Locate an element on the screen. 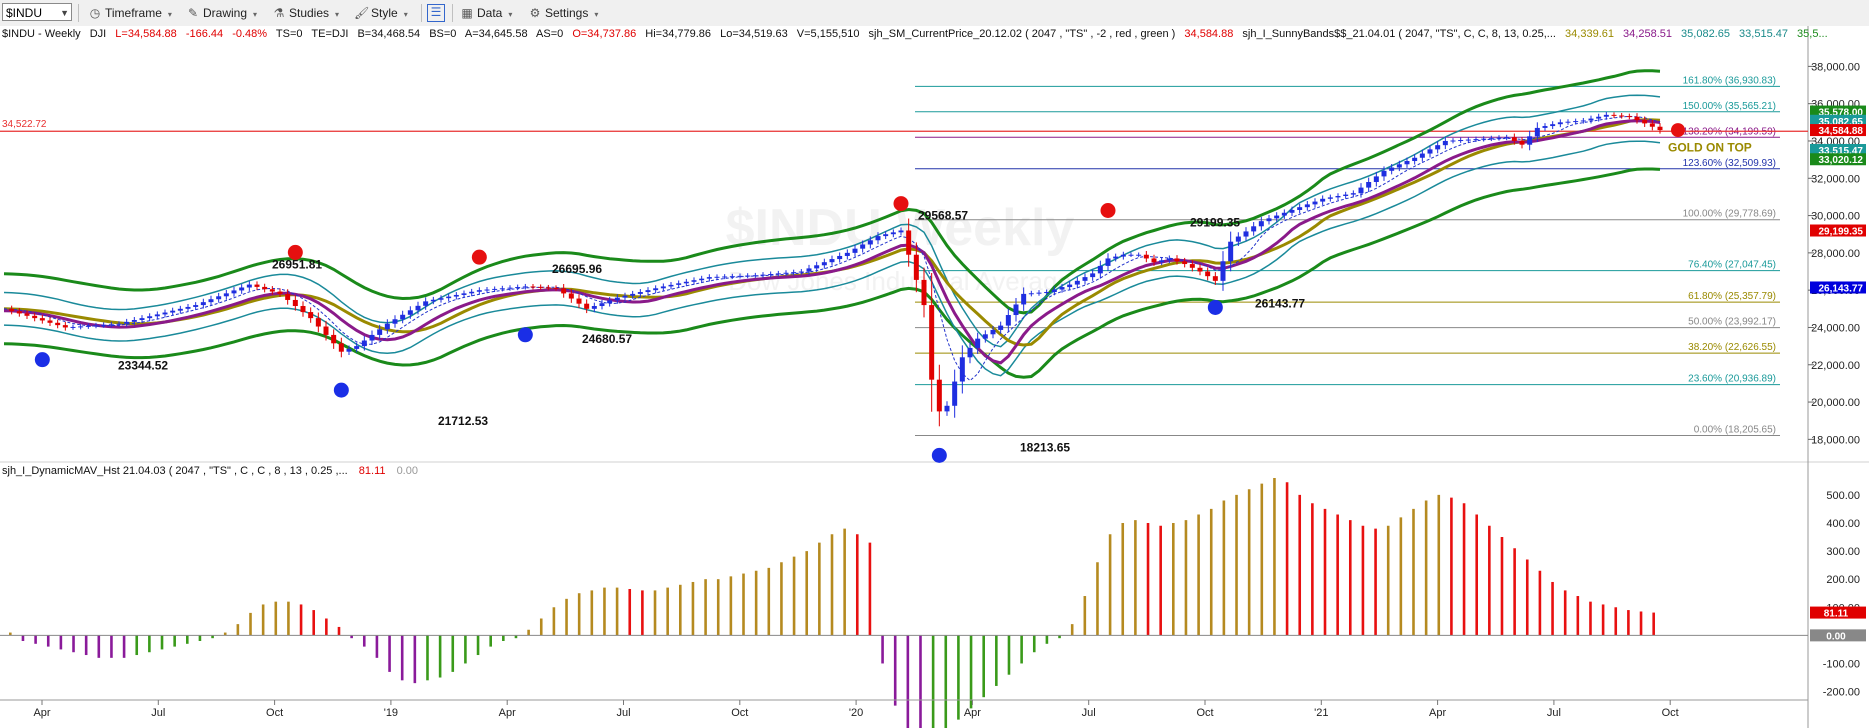  te-field: TE=DJI is located at coordinates (330, 34).